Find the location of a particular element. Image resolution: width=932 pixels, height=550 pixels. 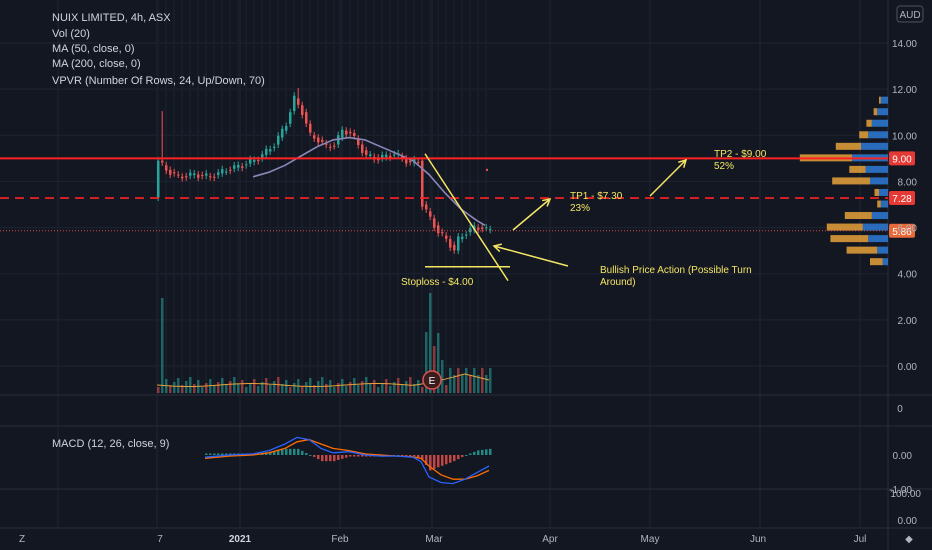

price-tick: 6.00 is located at coordinates (908, 229).